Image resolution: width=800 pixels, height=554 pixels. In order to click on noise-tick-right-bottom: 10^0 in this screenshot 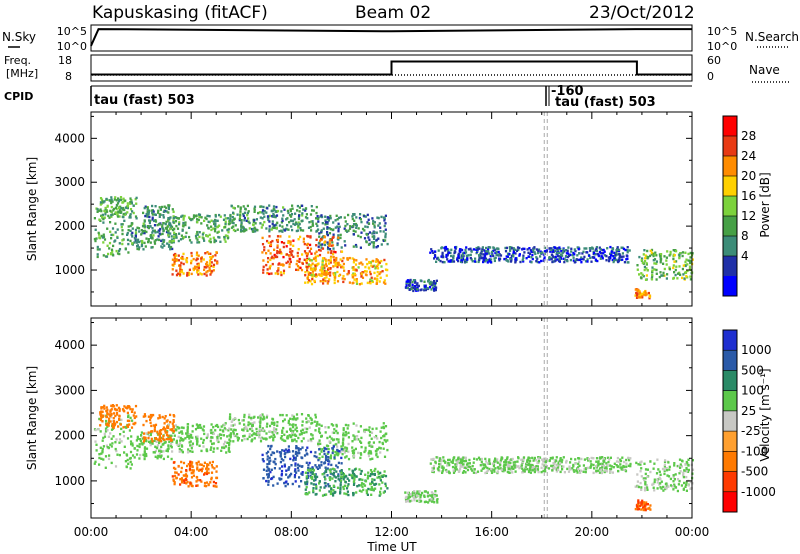, I will do `click(722, 46)`.